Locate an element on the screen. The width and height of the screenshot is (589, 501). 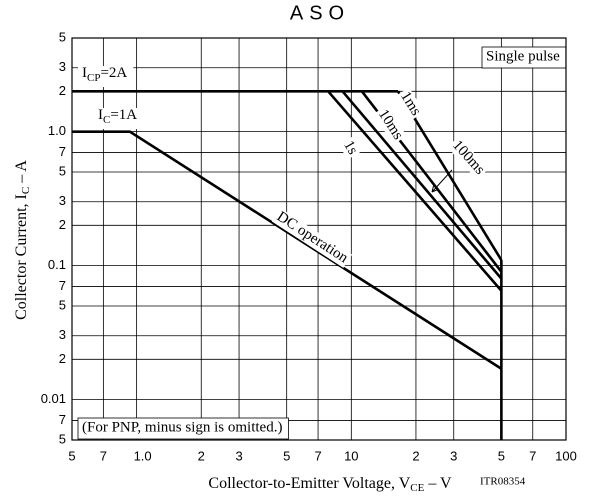
y-axis-label: Collector Current, IC – A is located at coordinates (22, 240).